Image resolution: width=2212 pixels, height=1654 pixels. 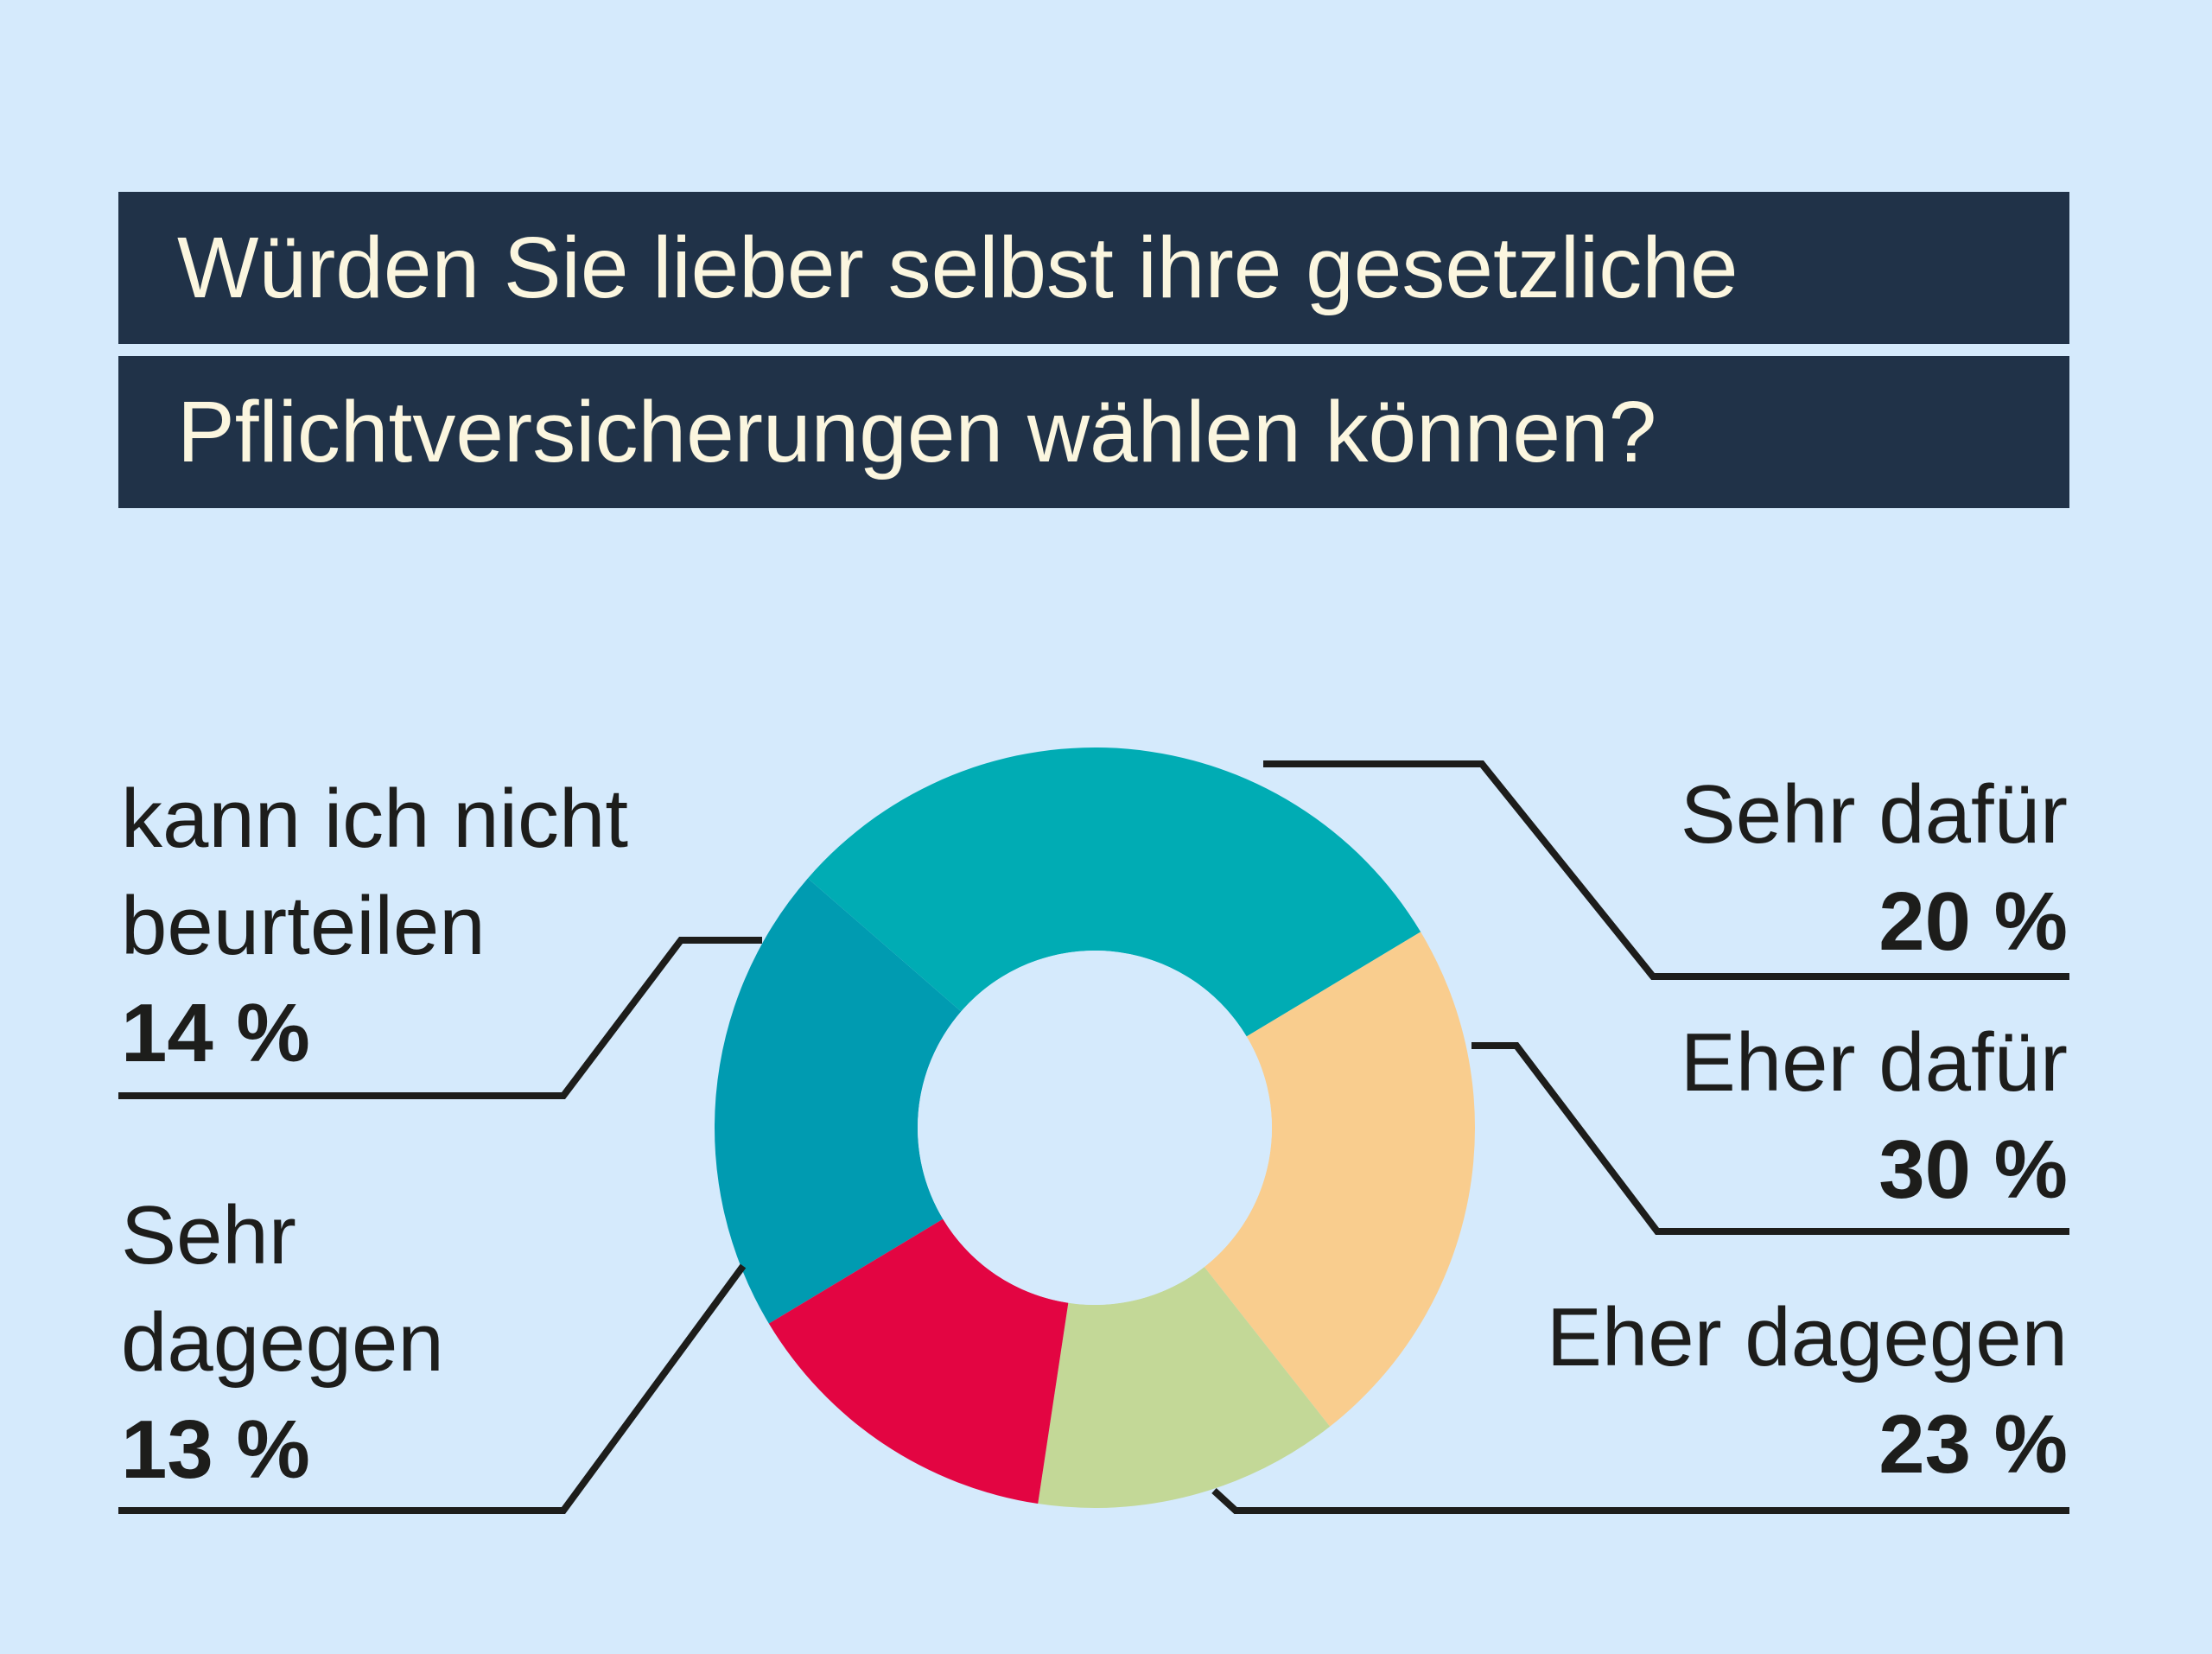 I want to click on slice-value-4: 14 %, so click(x=215, y=1033).